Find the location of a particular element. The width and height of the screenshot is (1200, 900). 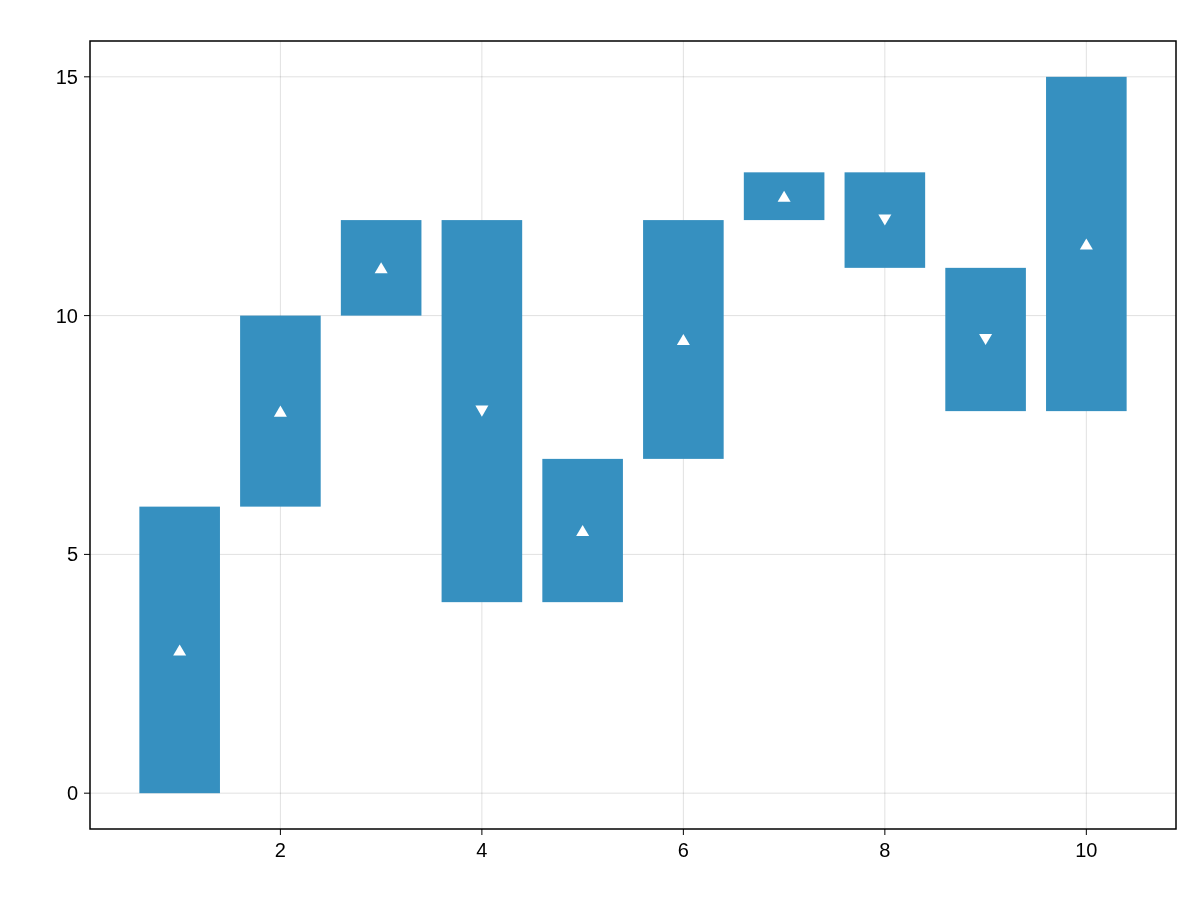

x-tick-label: 4 is located at coordinates (482, 850).